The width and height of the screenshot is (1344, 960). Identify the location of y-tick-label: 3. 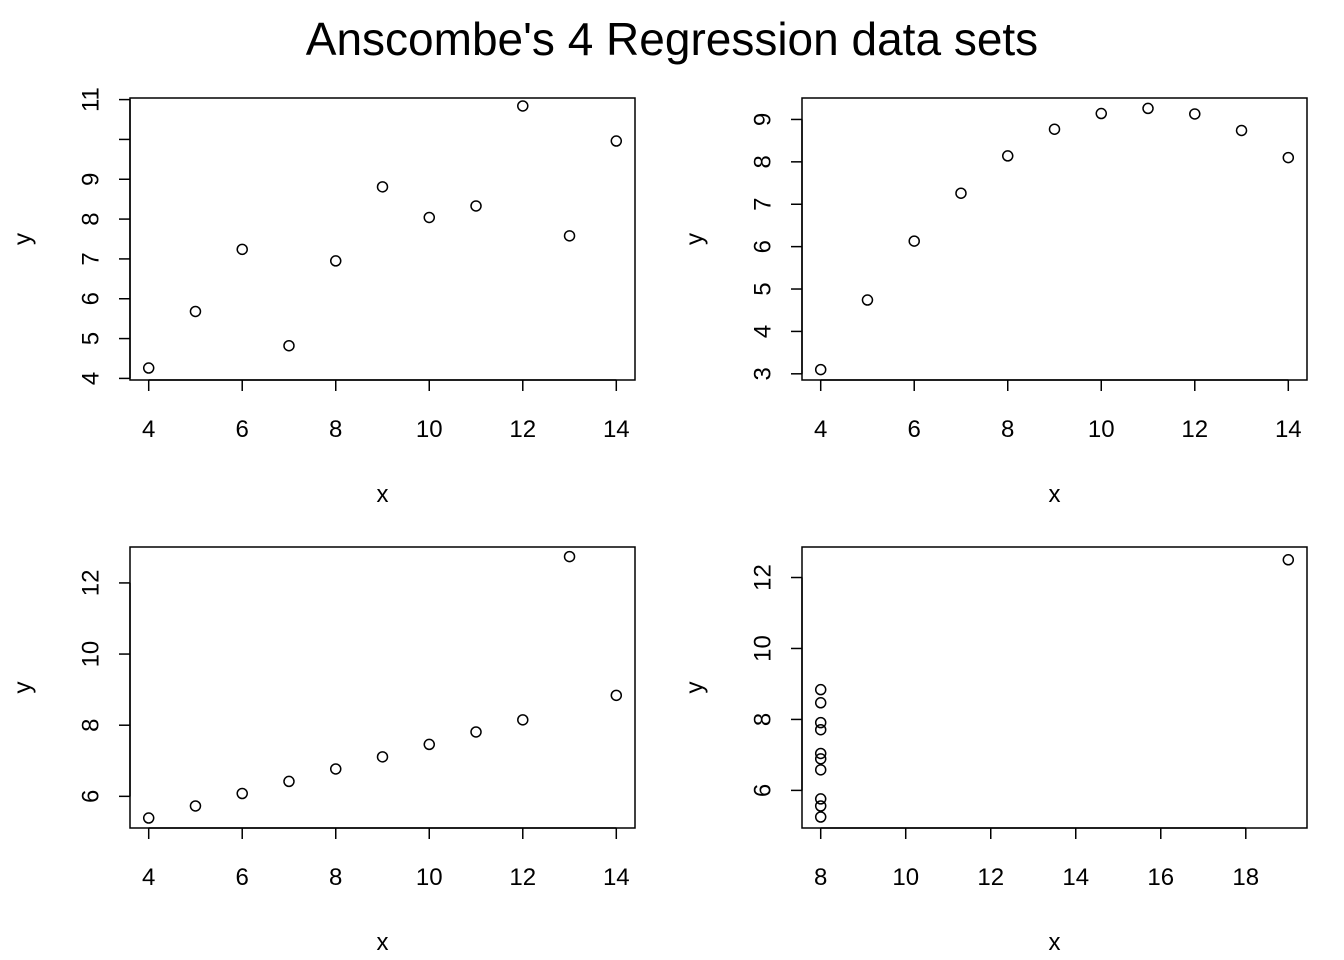
(763, 373).